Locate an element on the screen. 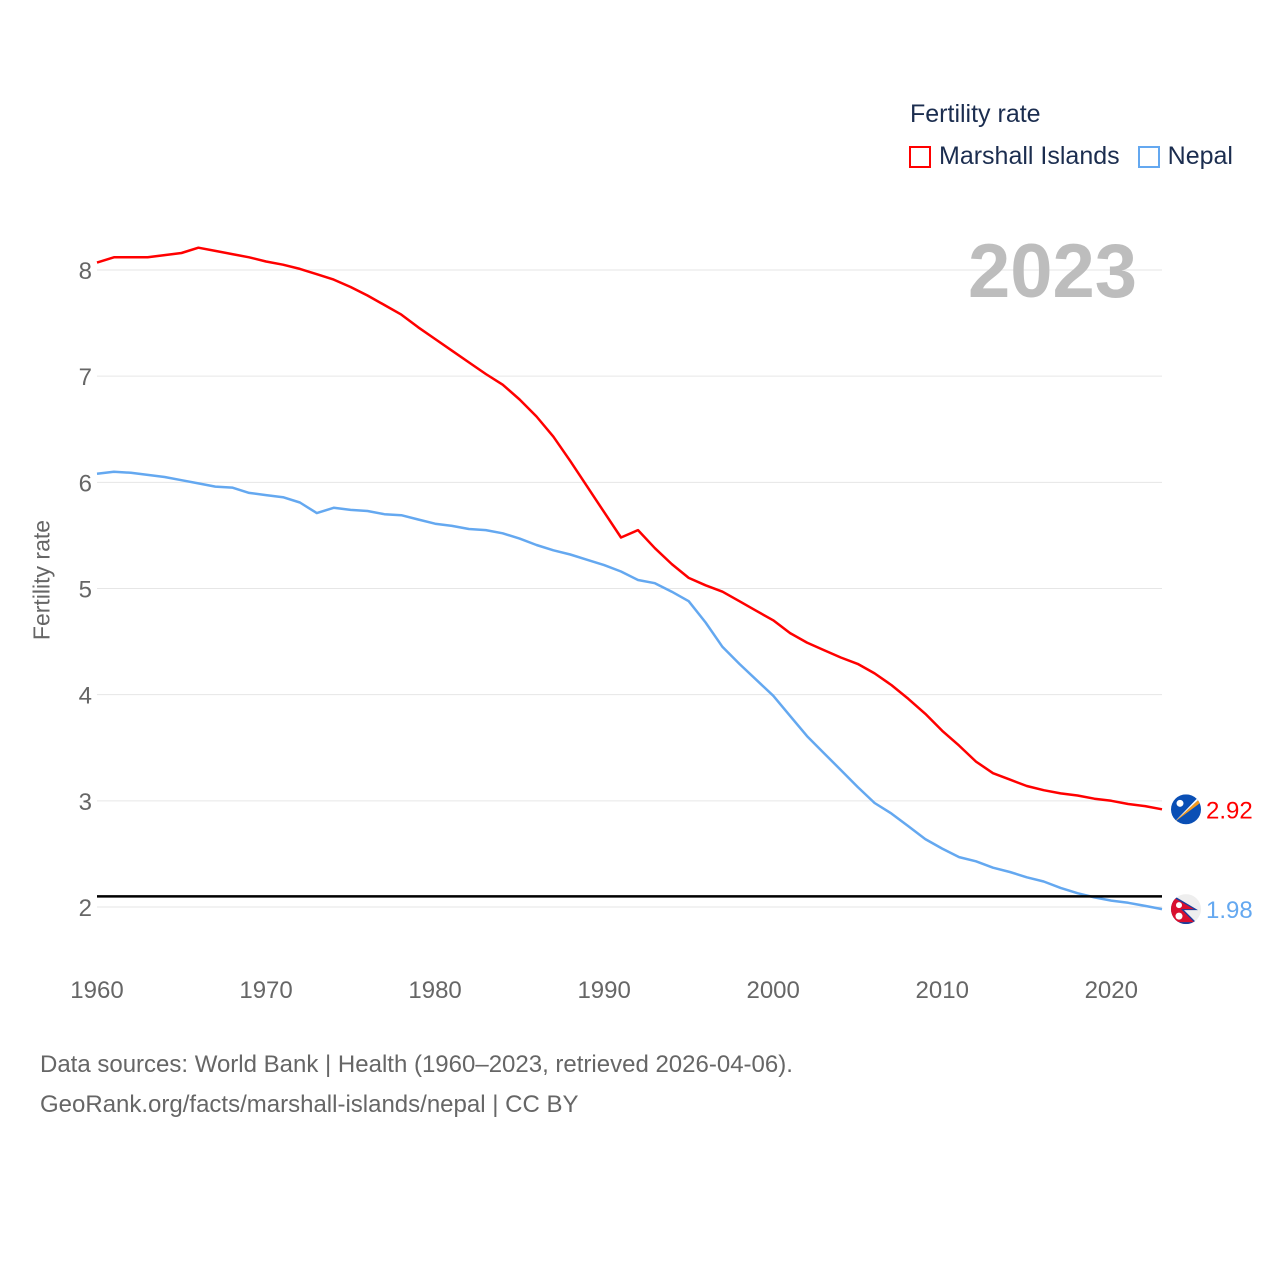  legend-swatch-marshall-islands is located at coordinates (920, 156).